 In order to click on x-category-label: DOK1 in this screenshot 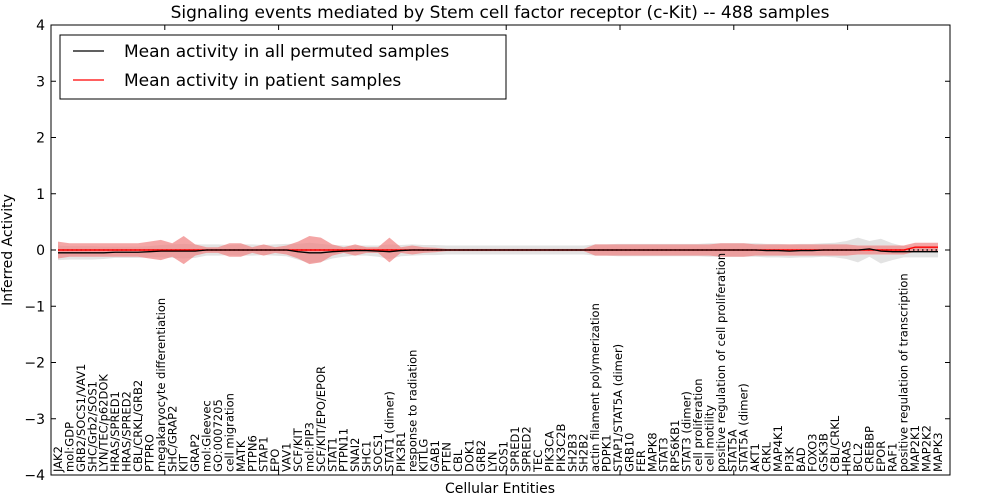, I will do `click(469, 455)`.